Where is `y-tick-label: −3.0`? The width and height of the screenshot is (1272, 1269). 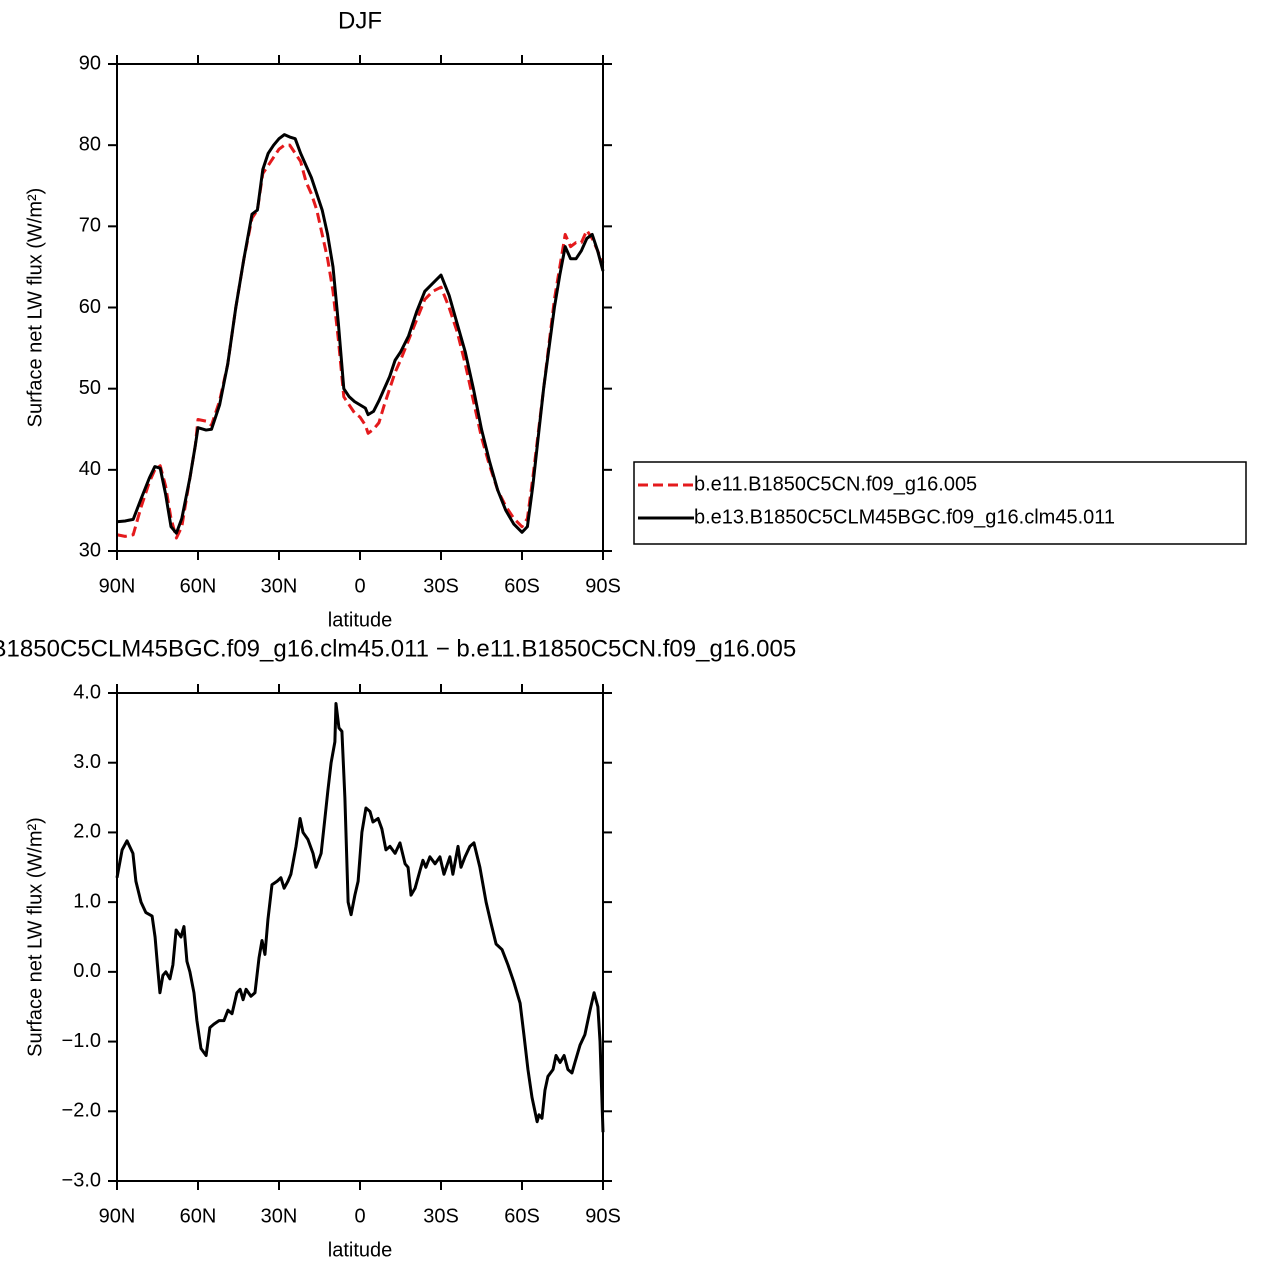
y-tick-label: −3.0 is located at coordinates (81, 1180).